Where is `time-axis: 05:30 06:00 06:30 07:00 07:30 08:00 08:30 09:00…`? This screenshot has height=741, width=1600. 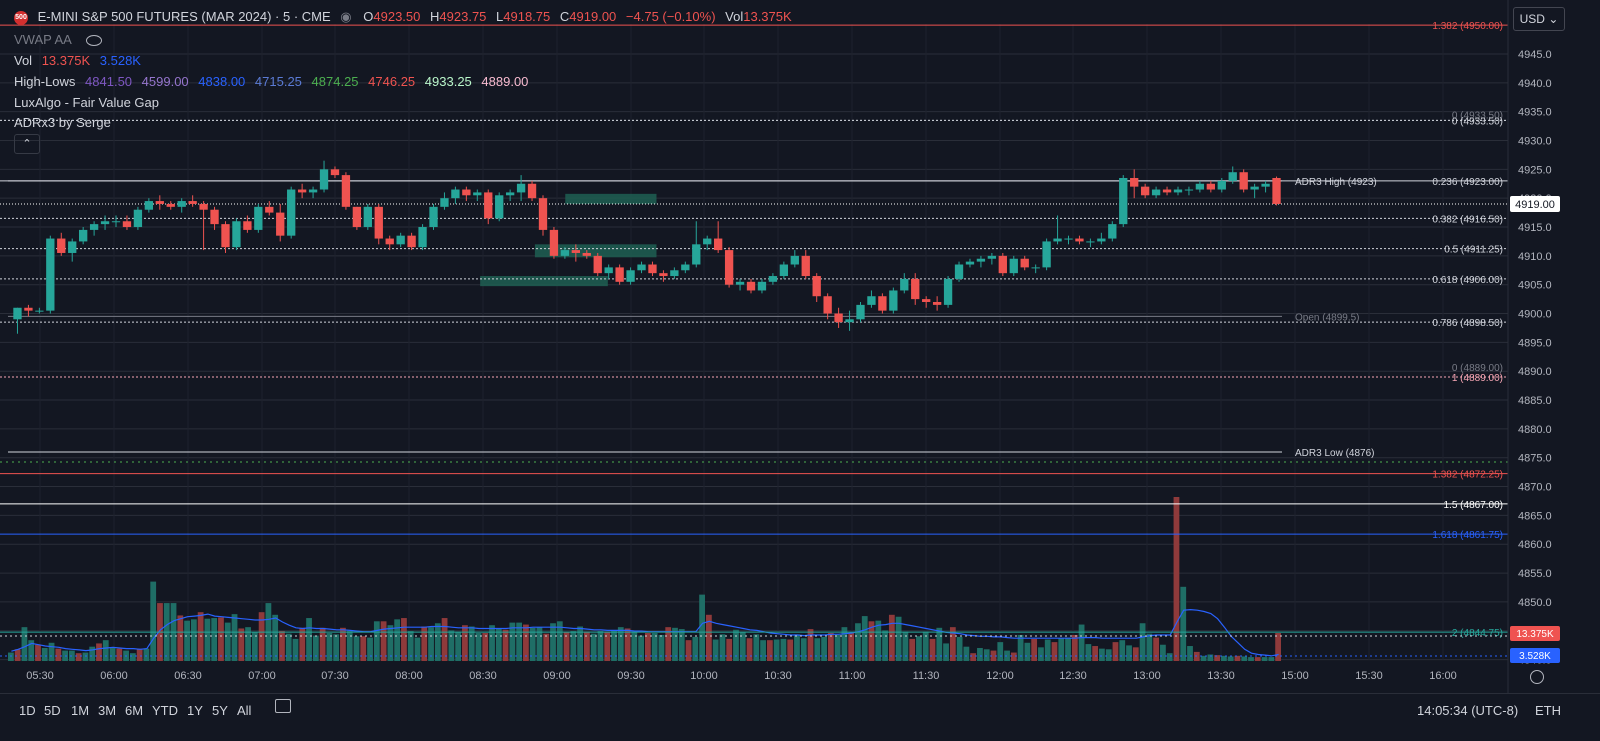 time-axis: 05:30 06:00 06:30 07:00 07:30 08:00 08:30 09:00… is located at coordinates (741, 676).